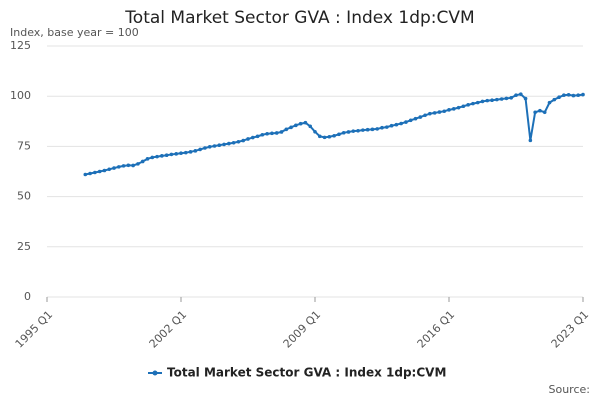 The height and width of the screenshot is (400, 600). What do you see at coordinates (74, 32) in the screenshot?
I see `chart-subtitle: Index, base year = 100` at bounding box center [74, 32].